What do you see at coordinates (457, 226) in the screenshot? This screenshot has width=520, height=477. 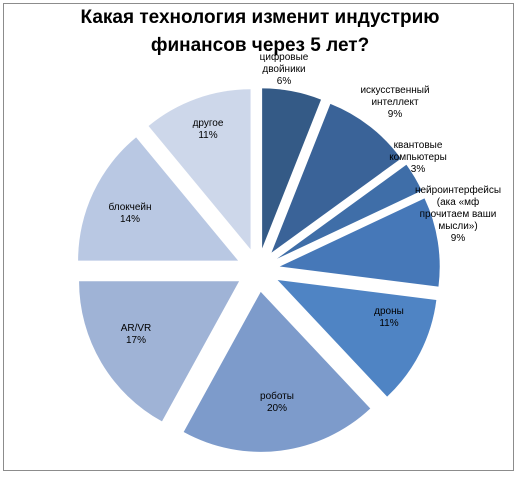 I see `slice-label: мысли»)` at bounding box center [457, 226].